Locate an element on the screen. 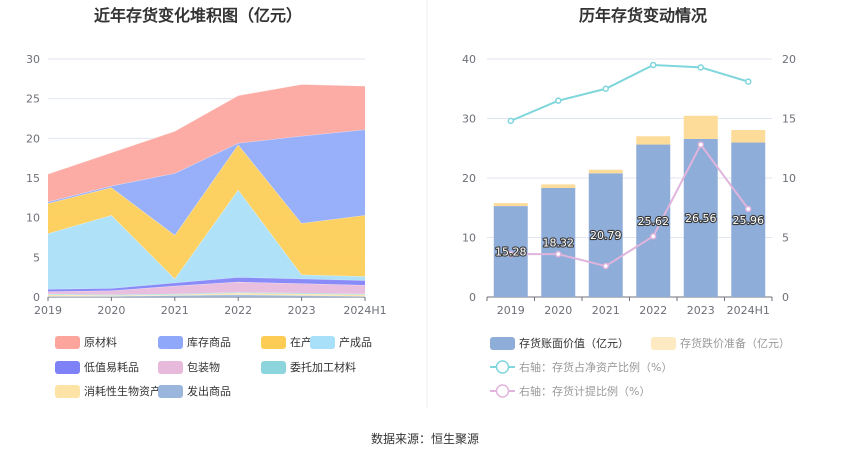 This screenshot has width=850, height=459. right-chart-title: 历年存货变动情况 is located at coordinates (643, 15).